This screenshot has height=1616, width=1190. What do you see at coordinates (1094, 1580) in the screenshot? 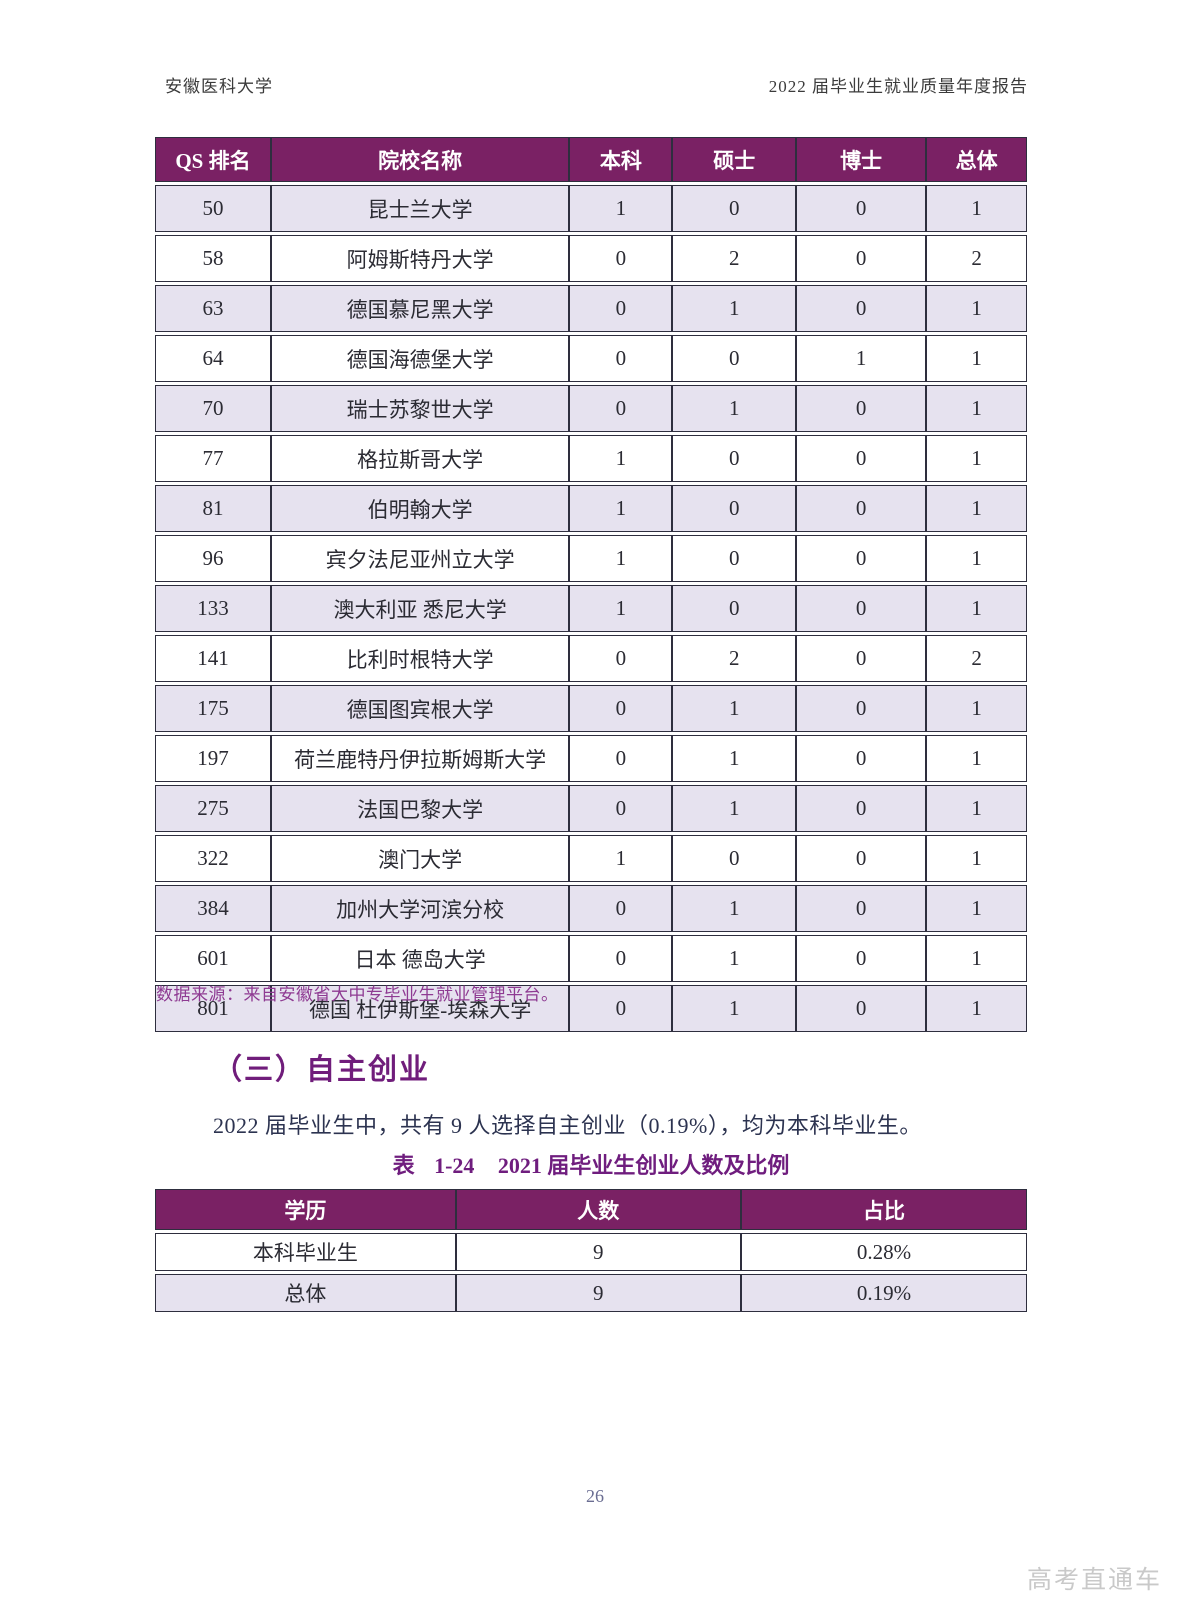
I see `watermark-text: 高考直通车` at bounding box center [1094, 1580].